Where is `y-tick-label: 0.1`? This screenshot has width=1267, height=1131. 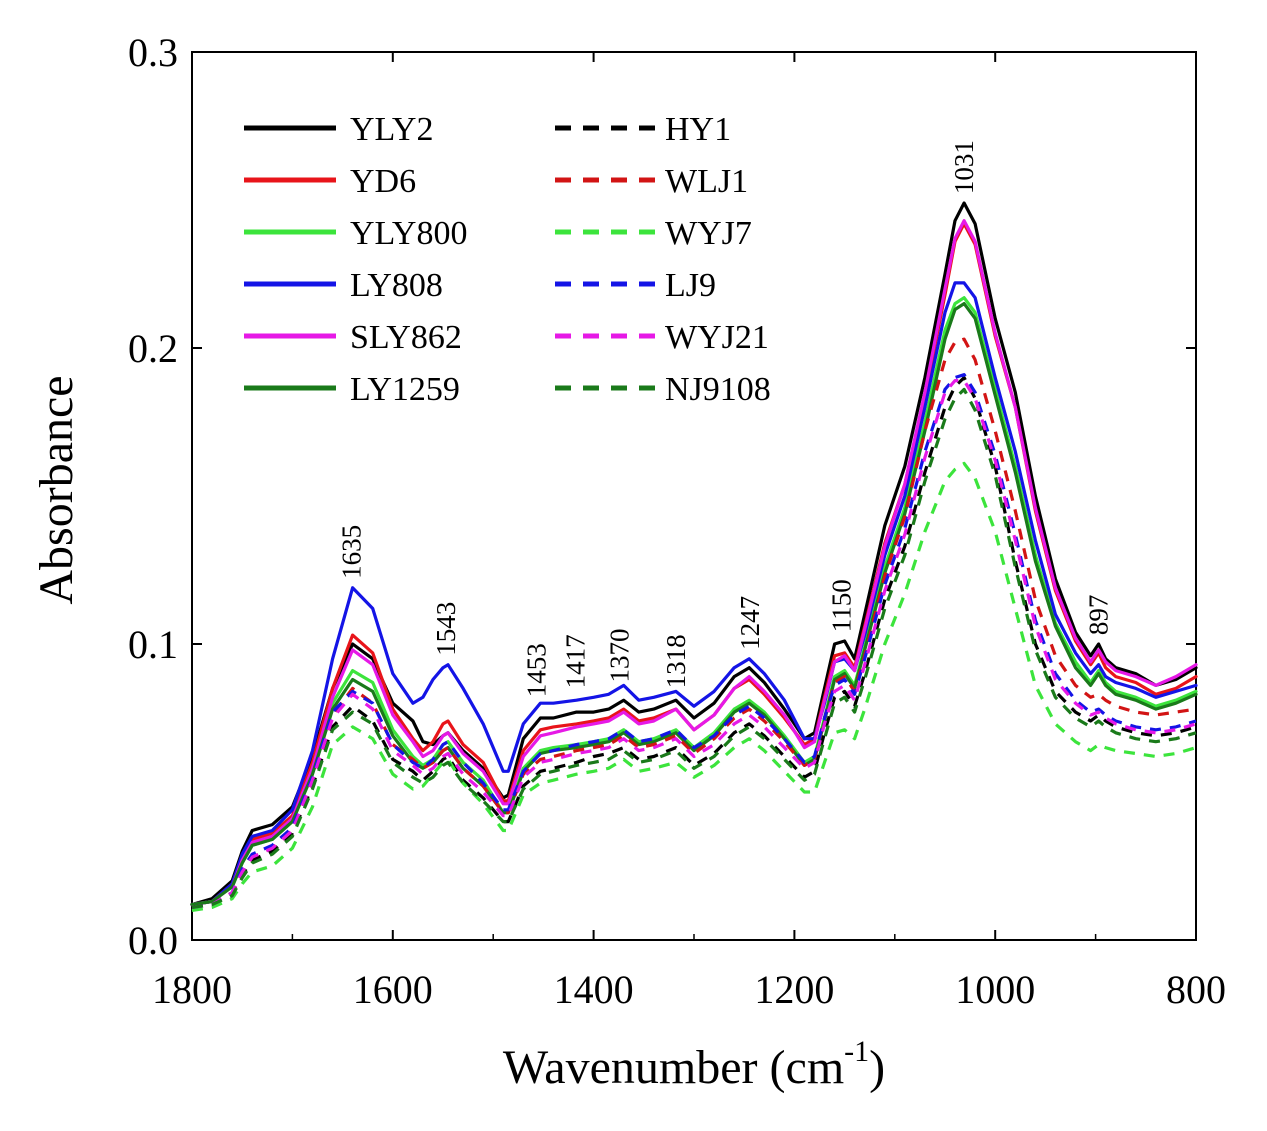 y-tick-label: 0.1 is located at coordinates (153, 644).